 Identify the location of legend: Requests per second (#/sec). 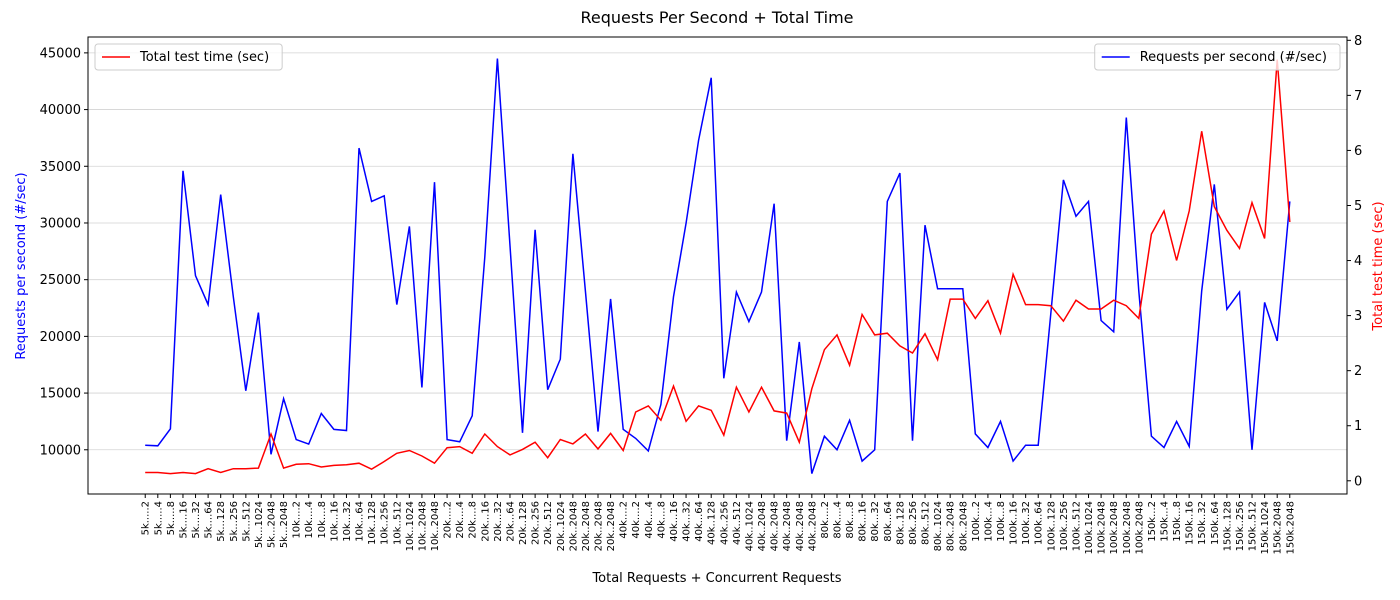
(1217, 57).